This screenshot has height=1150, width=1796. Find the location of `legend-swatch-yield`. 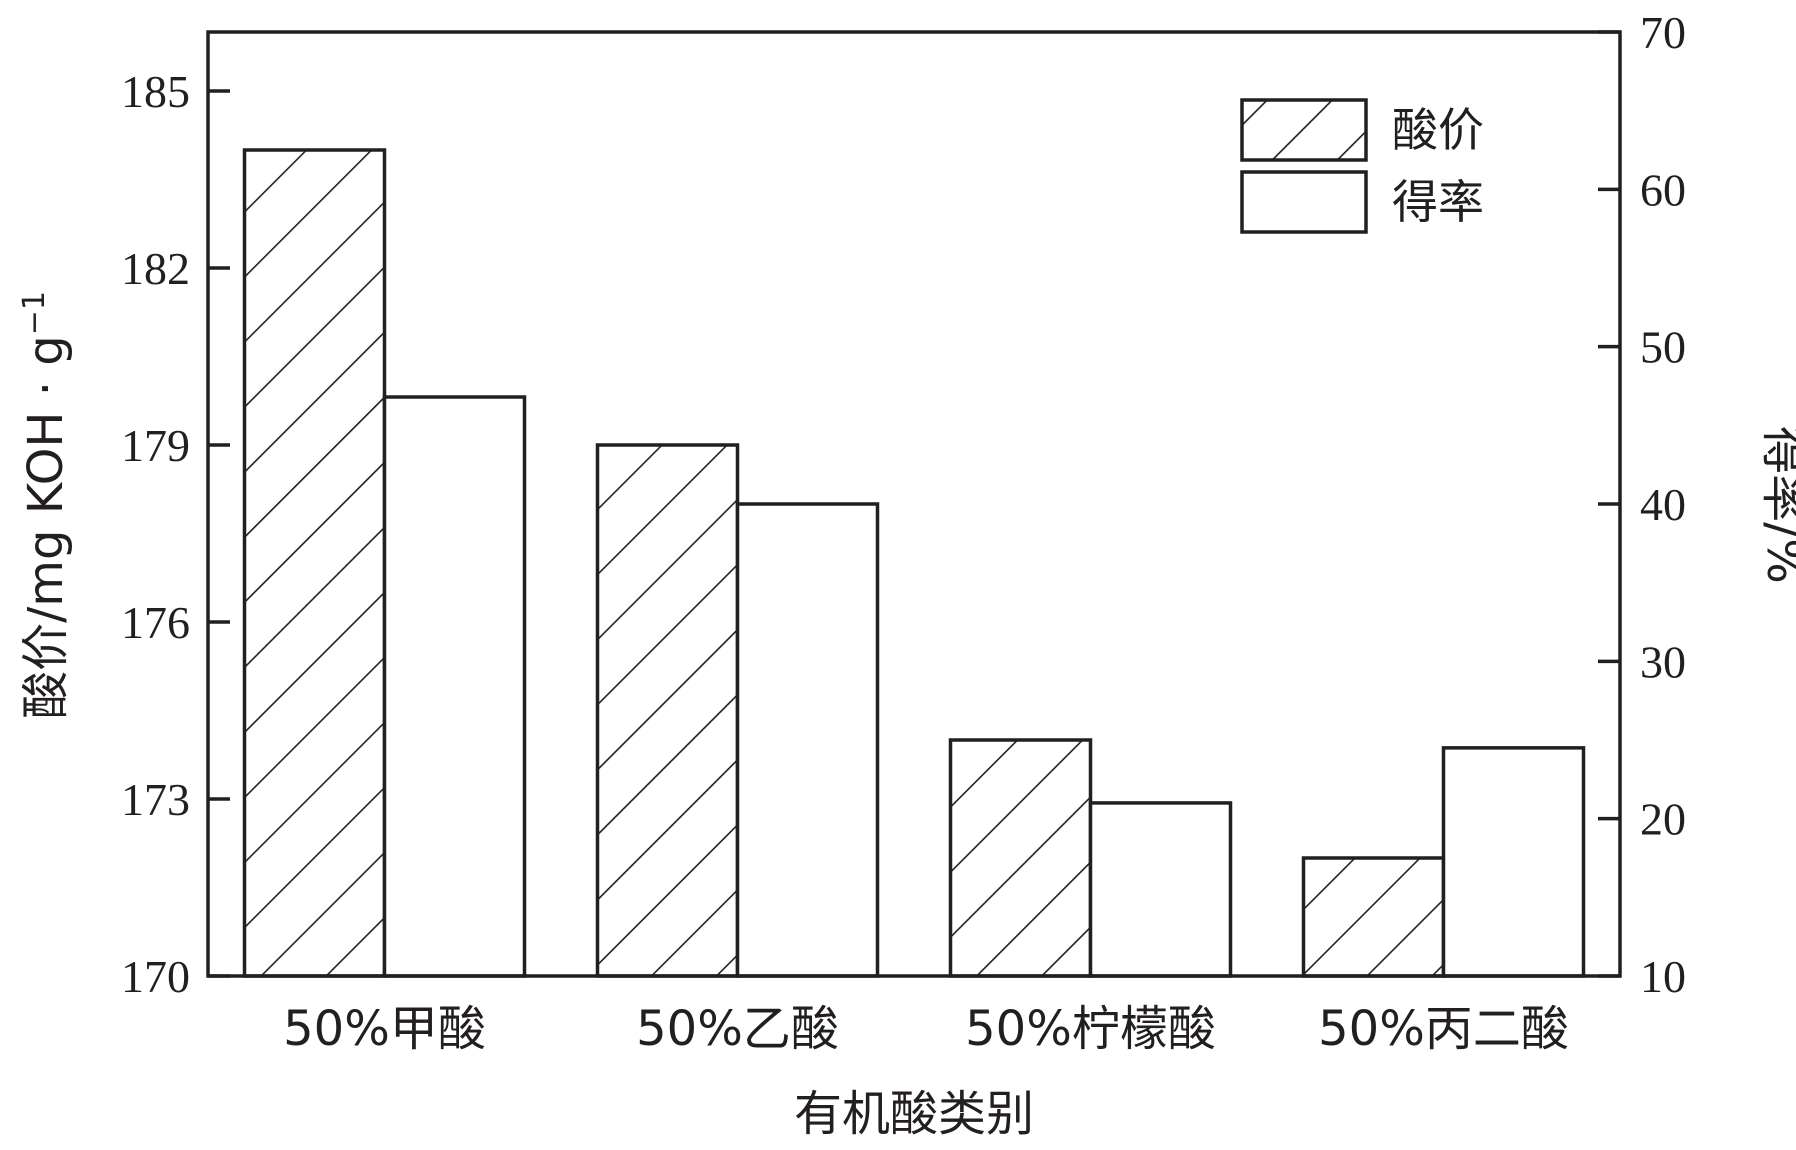

legend-swatch-yield is located at coordinates (1304, 202).